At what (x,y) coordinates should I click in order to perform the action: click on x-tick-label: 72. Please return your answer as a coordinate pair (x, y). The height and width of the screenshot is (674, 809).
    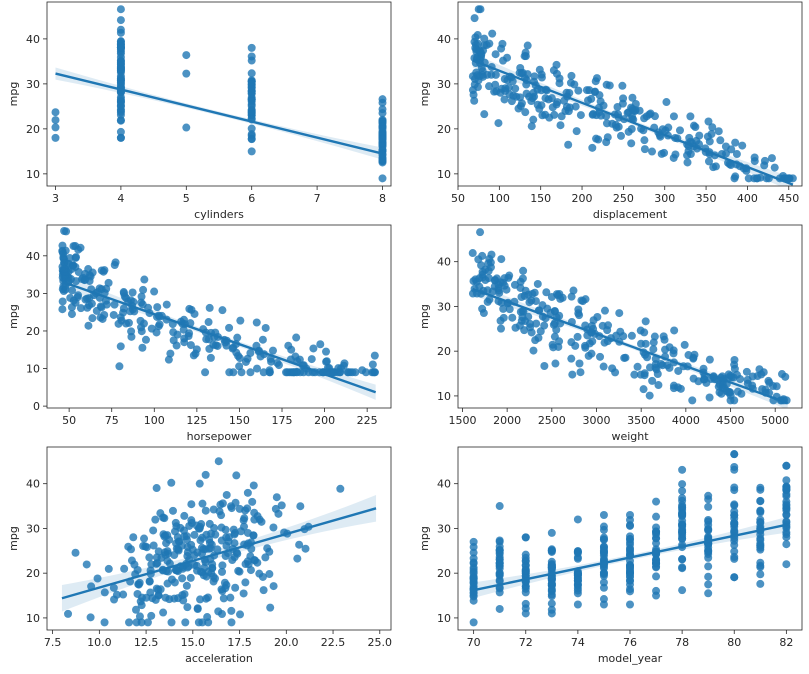
    Looking at the image, I should click on (526, 642).